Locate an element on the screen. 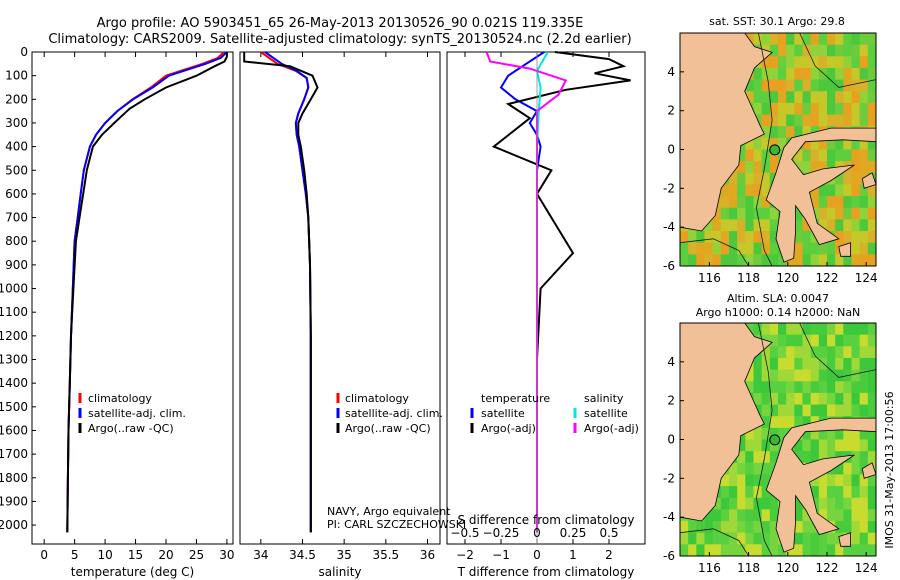 The image size is (900, 580). temperature-ytick-label: 700 is located at coordinates (16, 218).